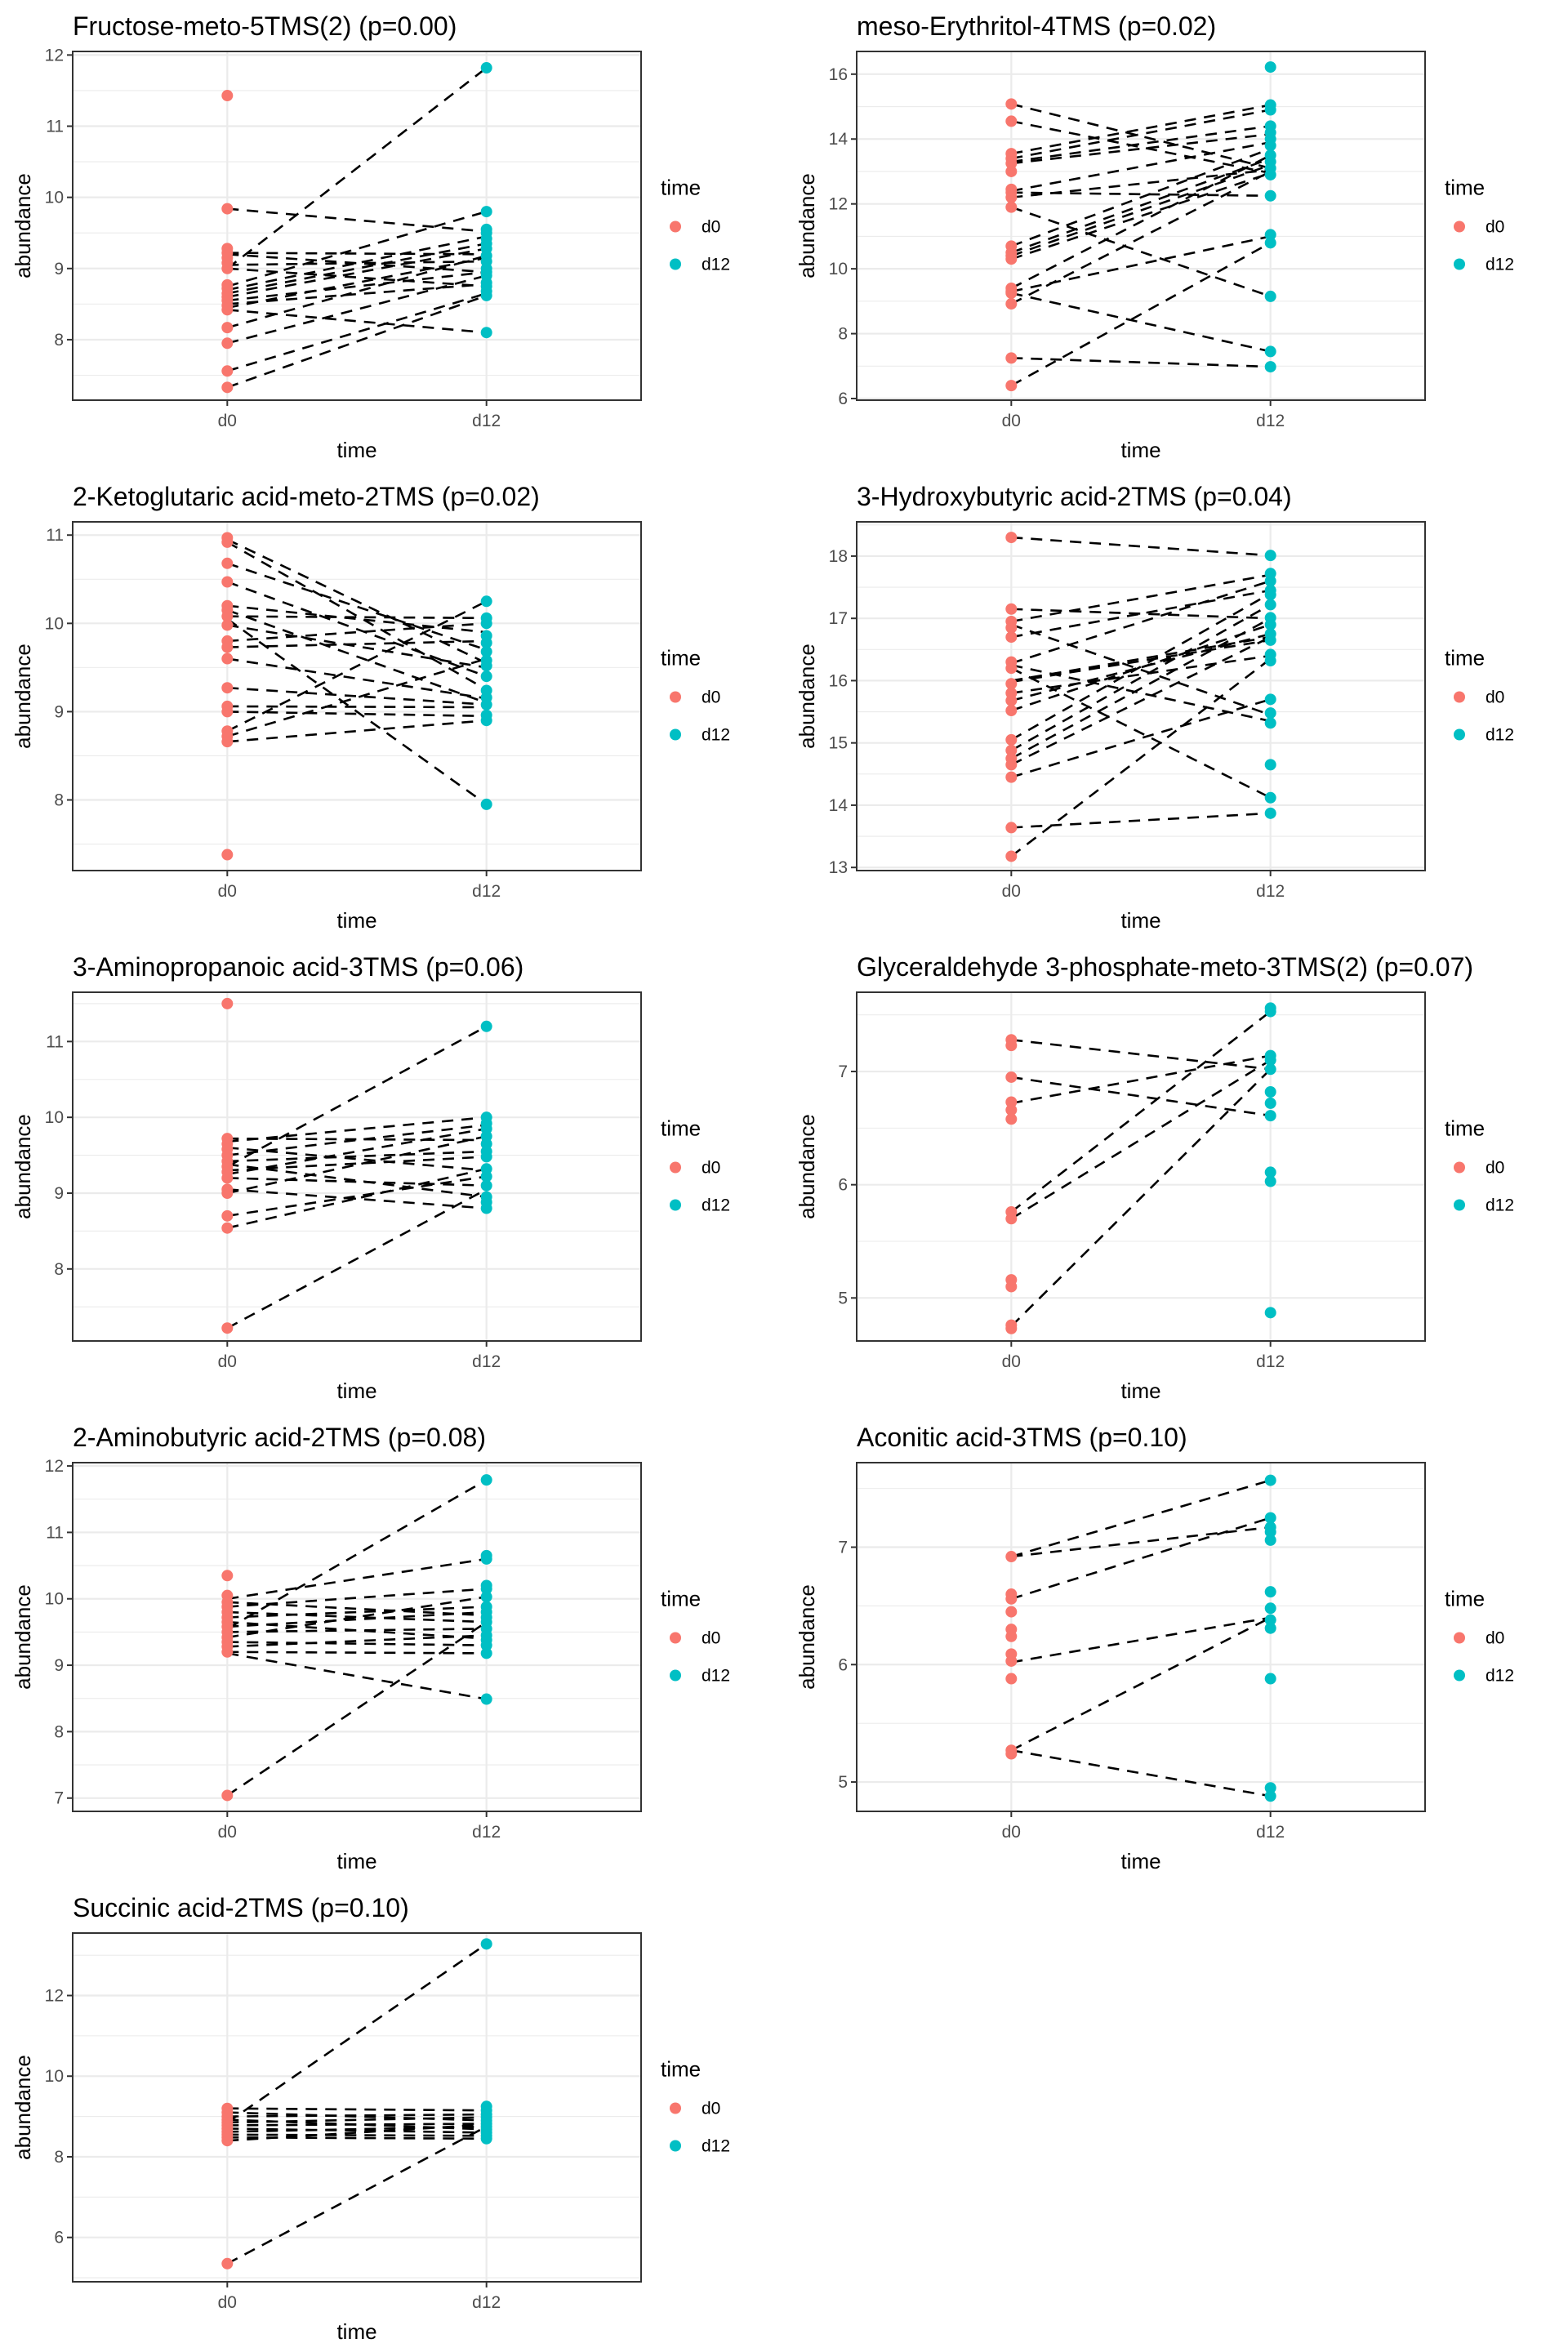 The width and height of the screenshot is (1568, 2352). What do you see at coordinates (279, 1437) in the screenshot?
I see `chart-title: 2-Aminobutyric acid-2TMS (p=0.08)` at bounding box center [279, 1437].